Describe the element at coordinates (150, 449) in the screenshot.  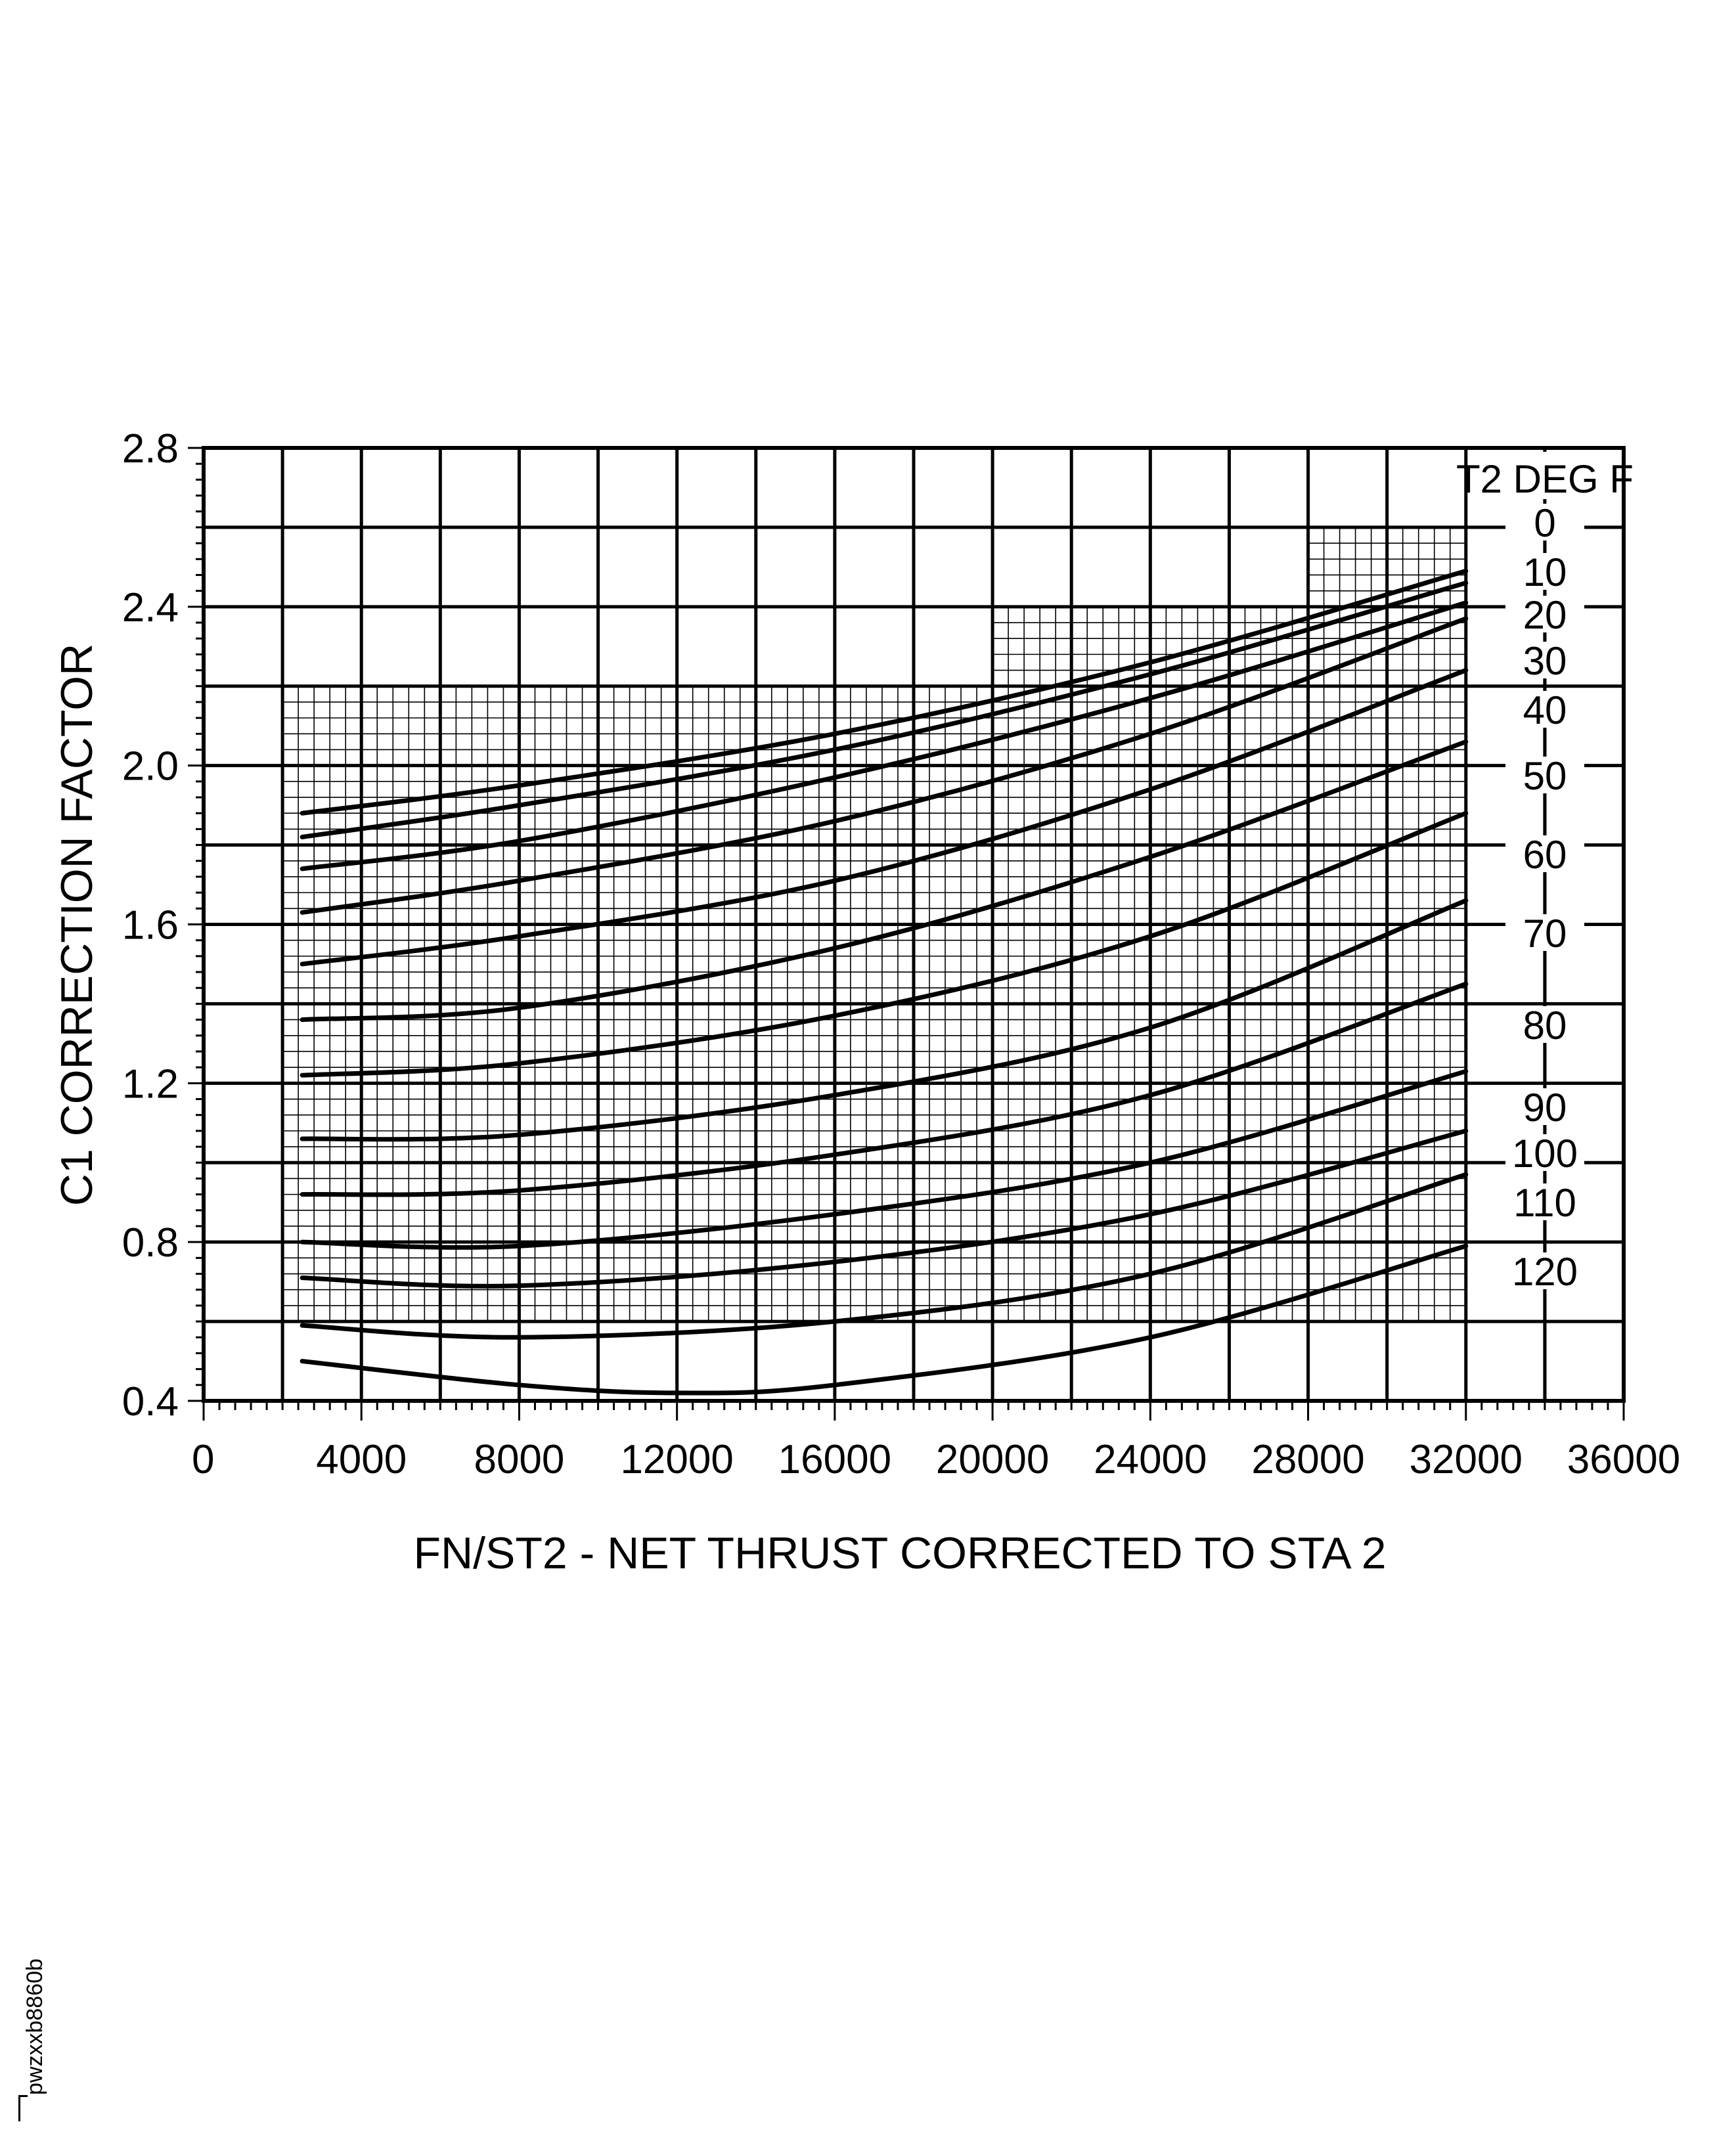
I see `y-tick-label: 2.8` at that location.